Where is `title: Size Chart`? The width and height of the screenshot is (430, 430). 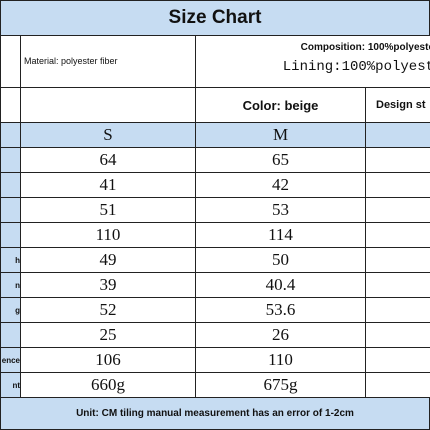 title: Size Chart is located at coordinates (215, 18).